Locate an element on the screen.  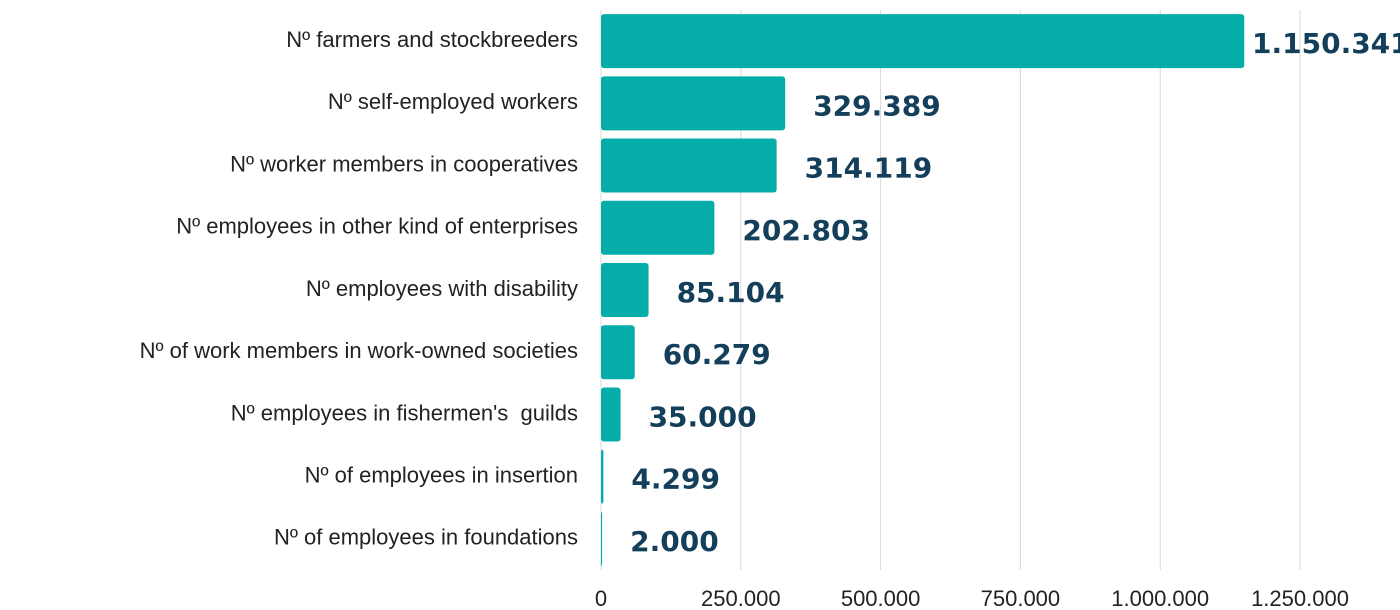
value-label: 1.150.341 is located at coordinates (1326, 43).